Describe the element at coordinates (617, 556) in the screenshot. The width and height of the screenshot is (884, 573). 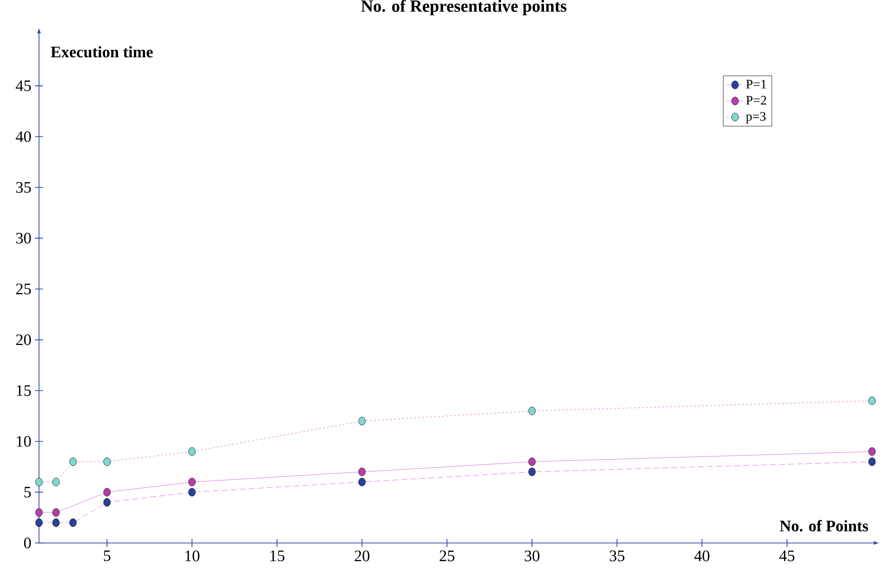
I see `x-tick-label: 35` at that location.